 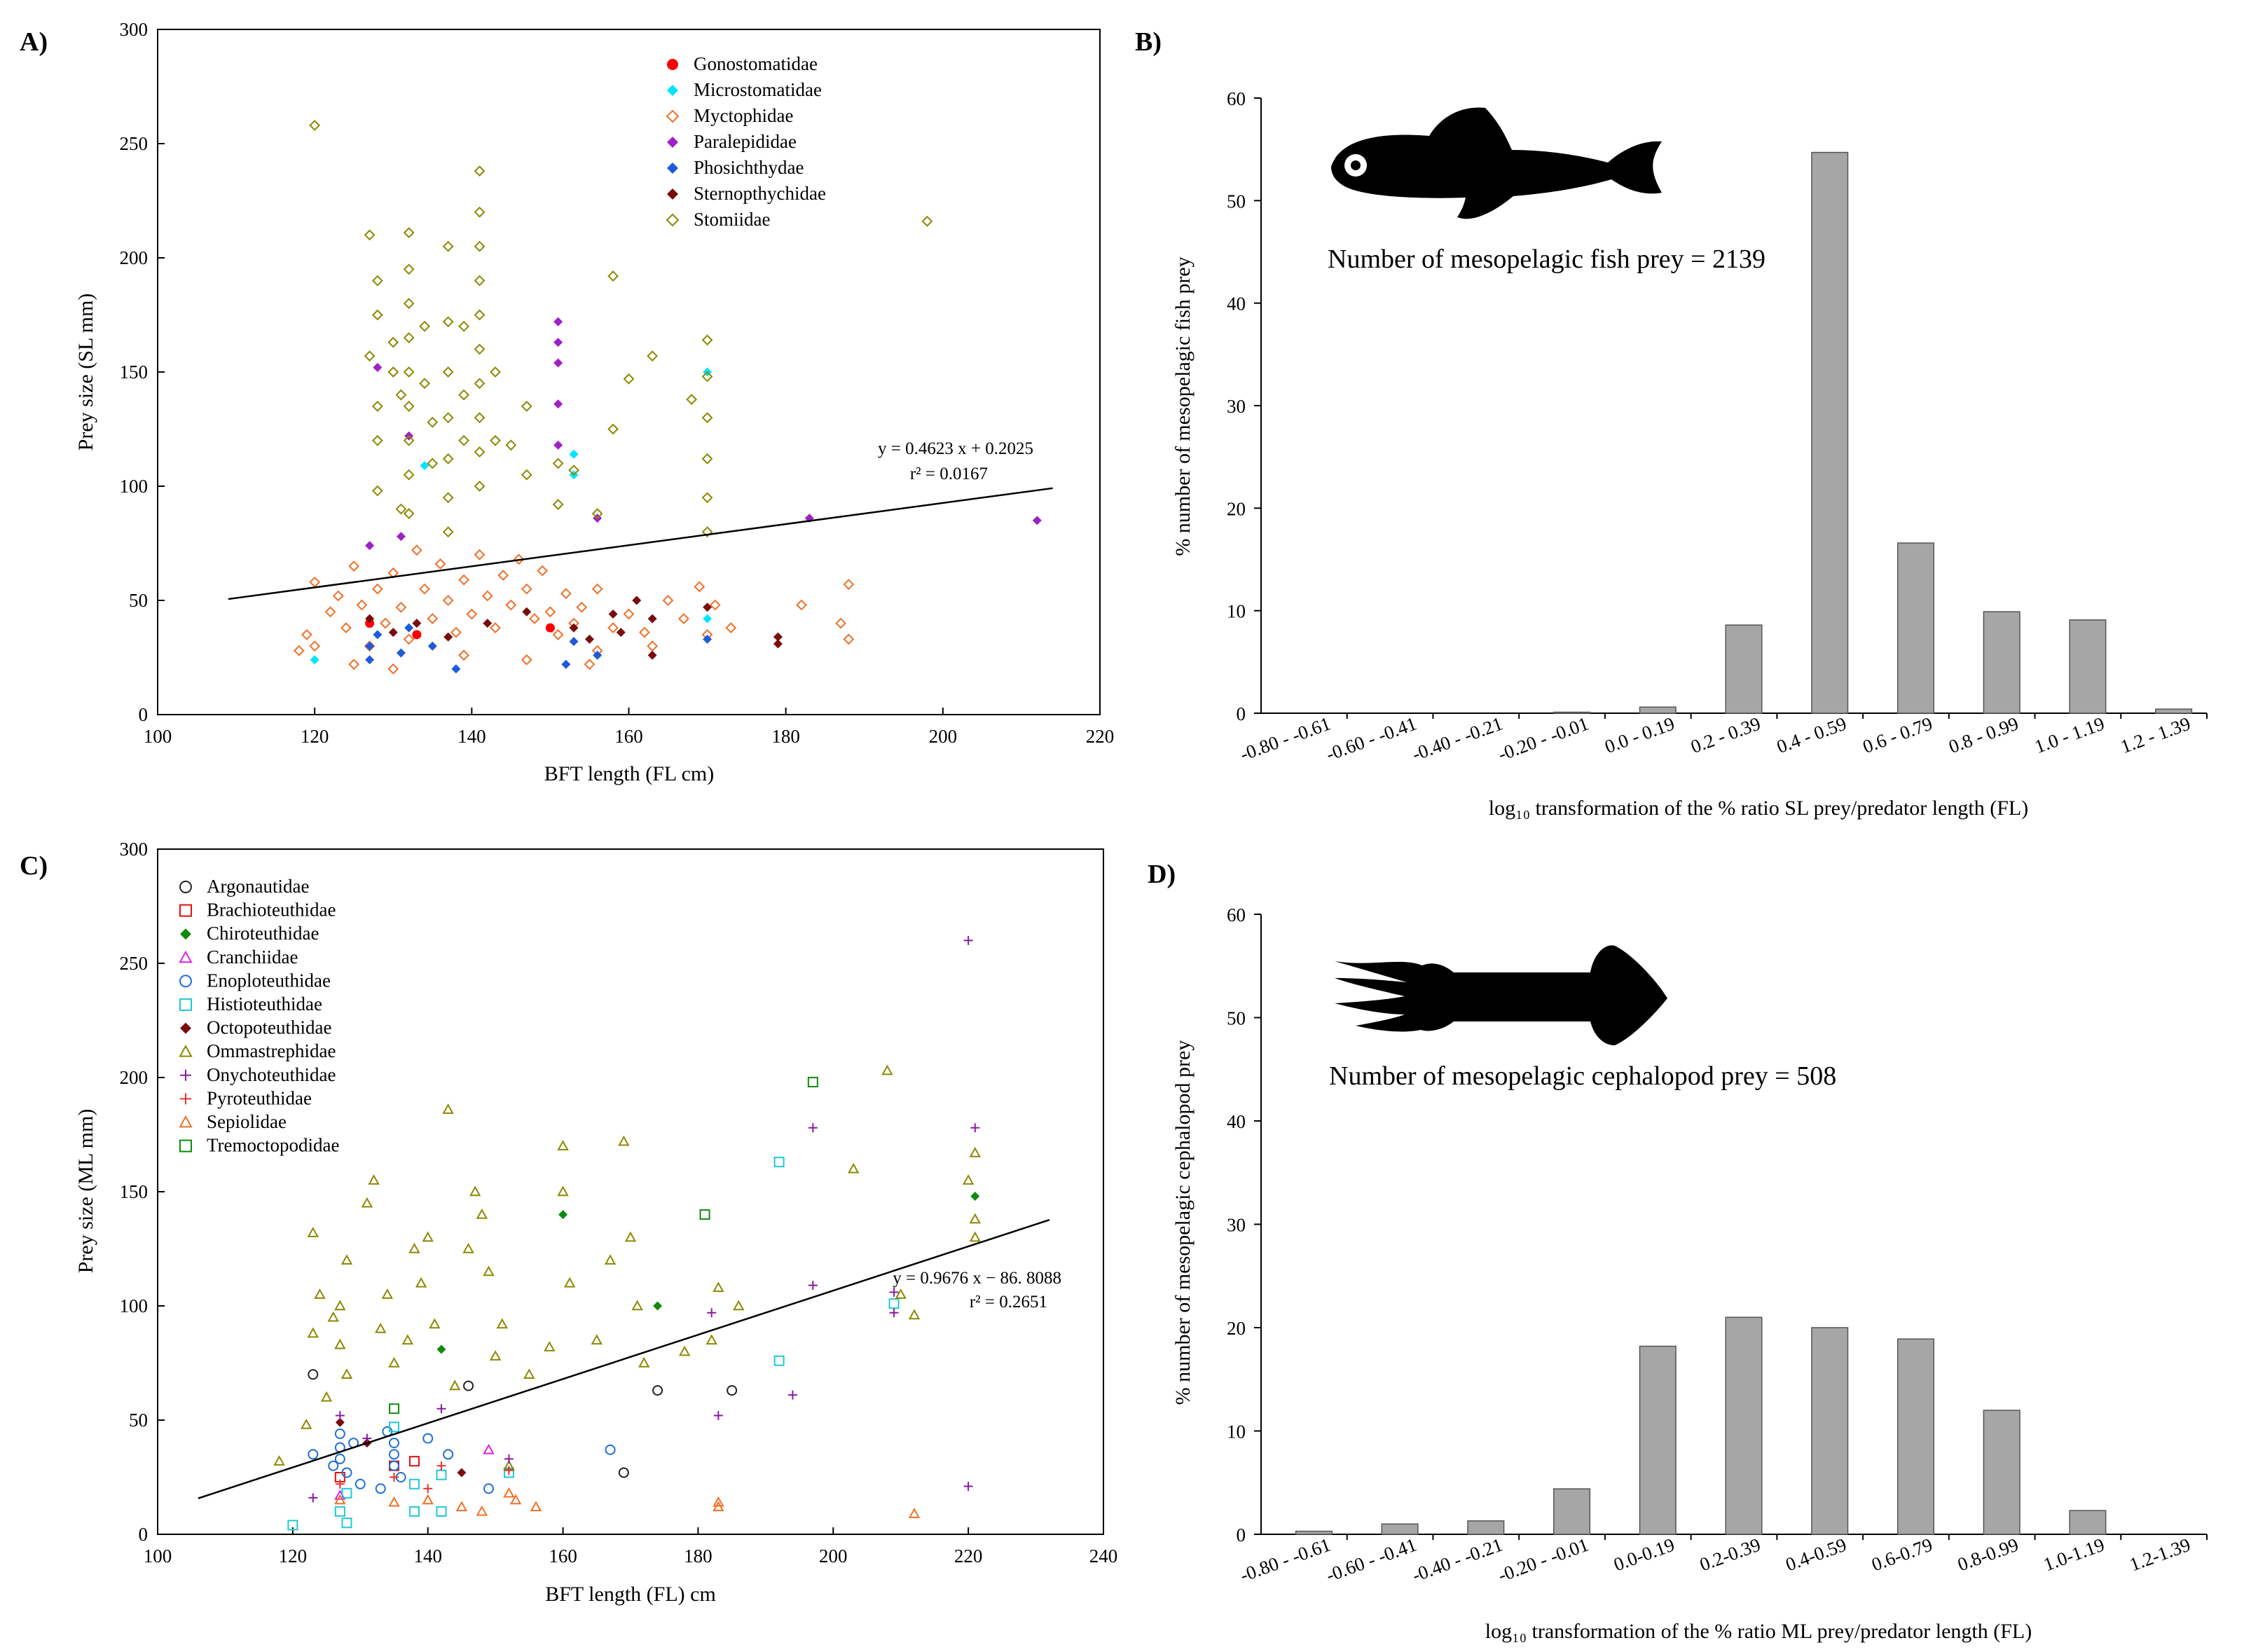 What do you see at coordinates (1644, 1554) in the screenshot?
I see `d-x-tick-label-4: 0.0-0.19` at bounding box center [1644, 1554].